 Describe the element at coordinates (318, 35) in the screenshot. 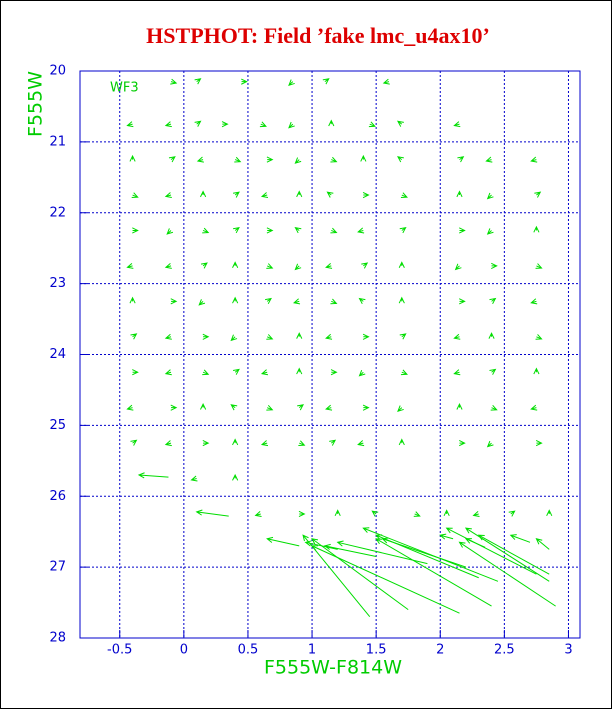

I see `chart-title: HSTPHOT: Field ’fake lmc_u4ax10’` at that location.